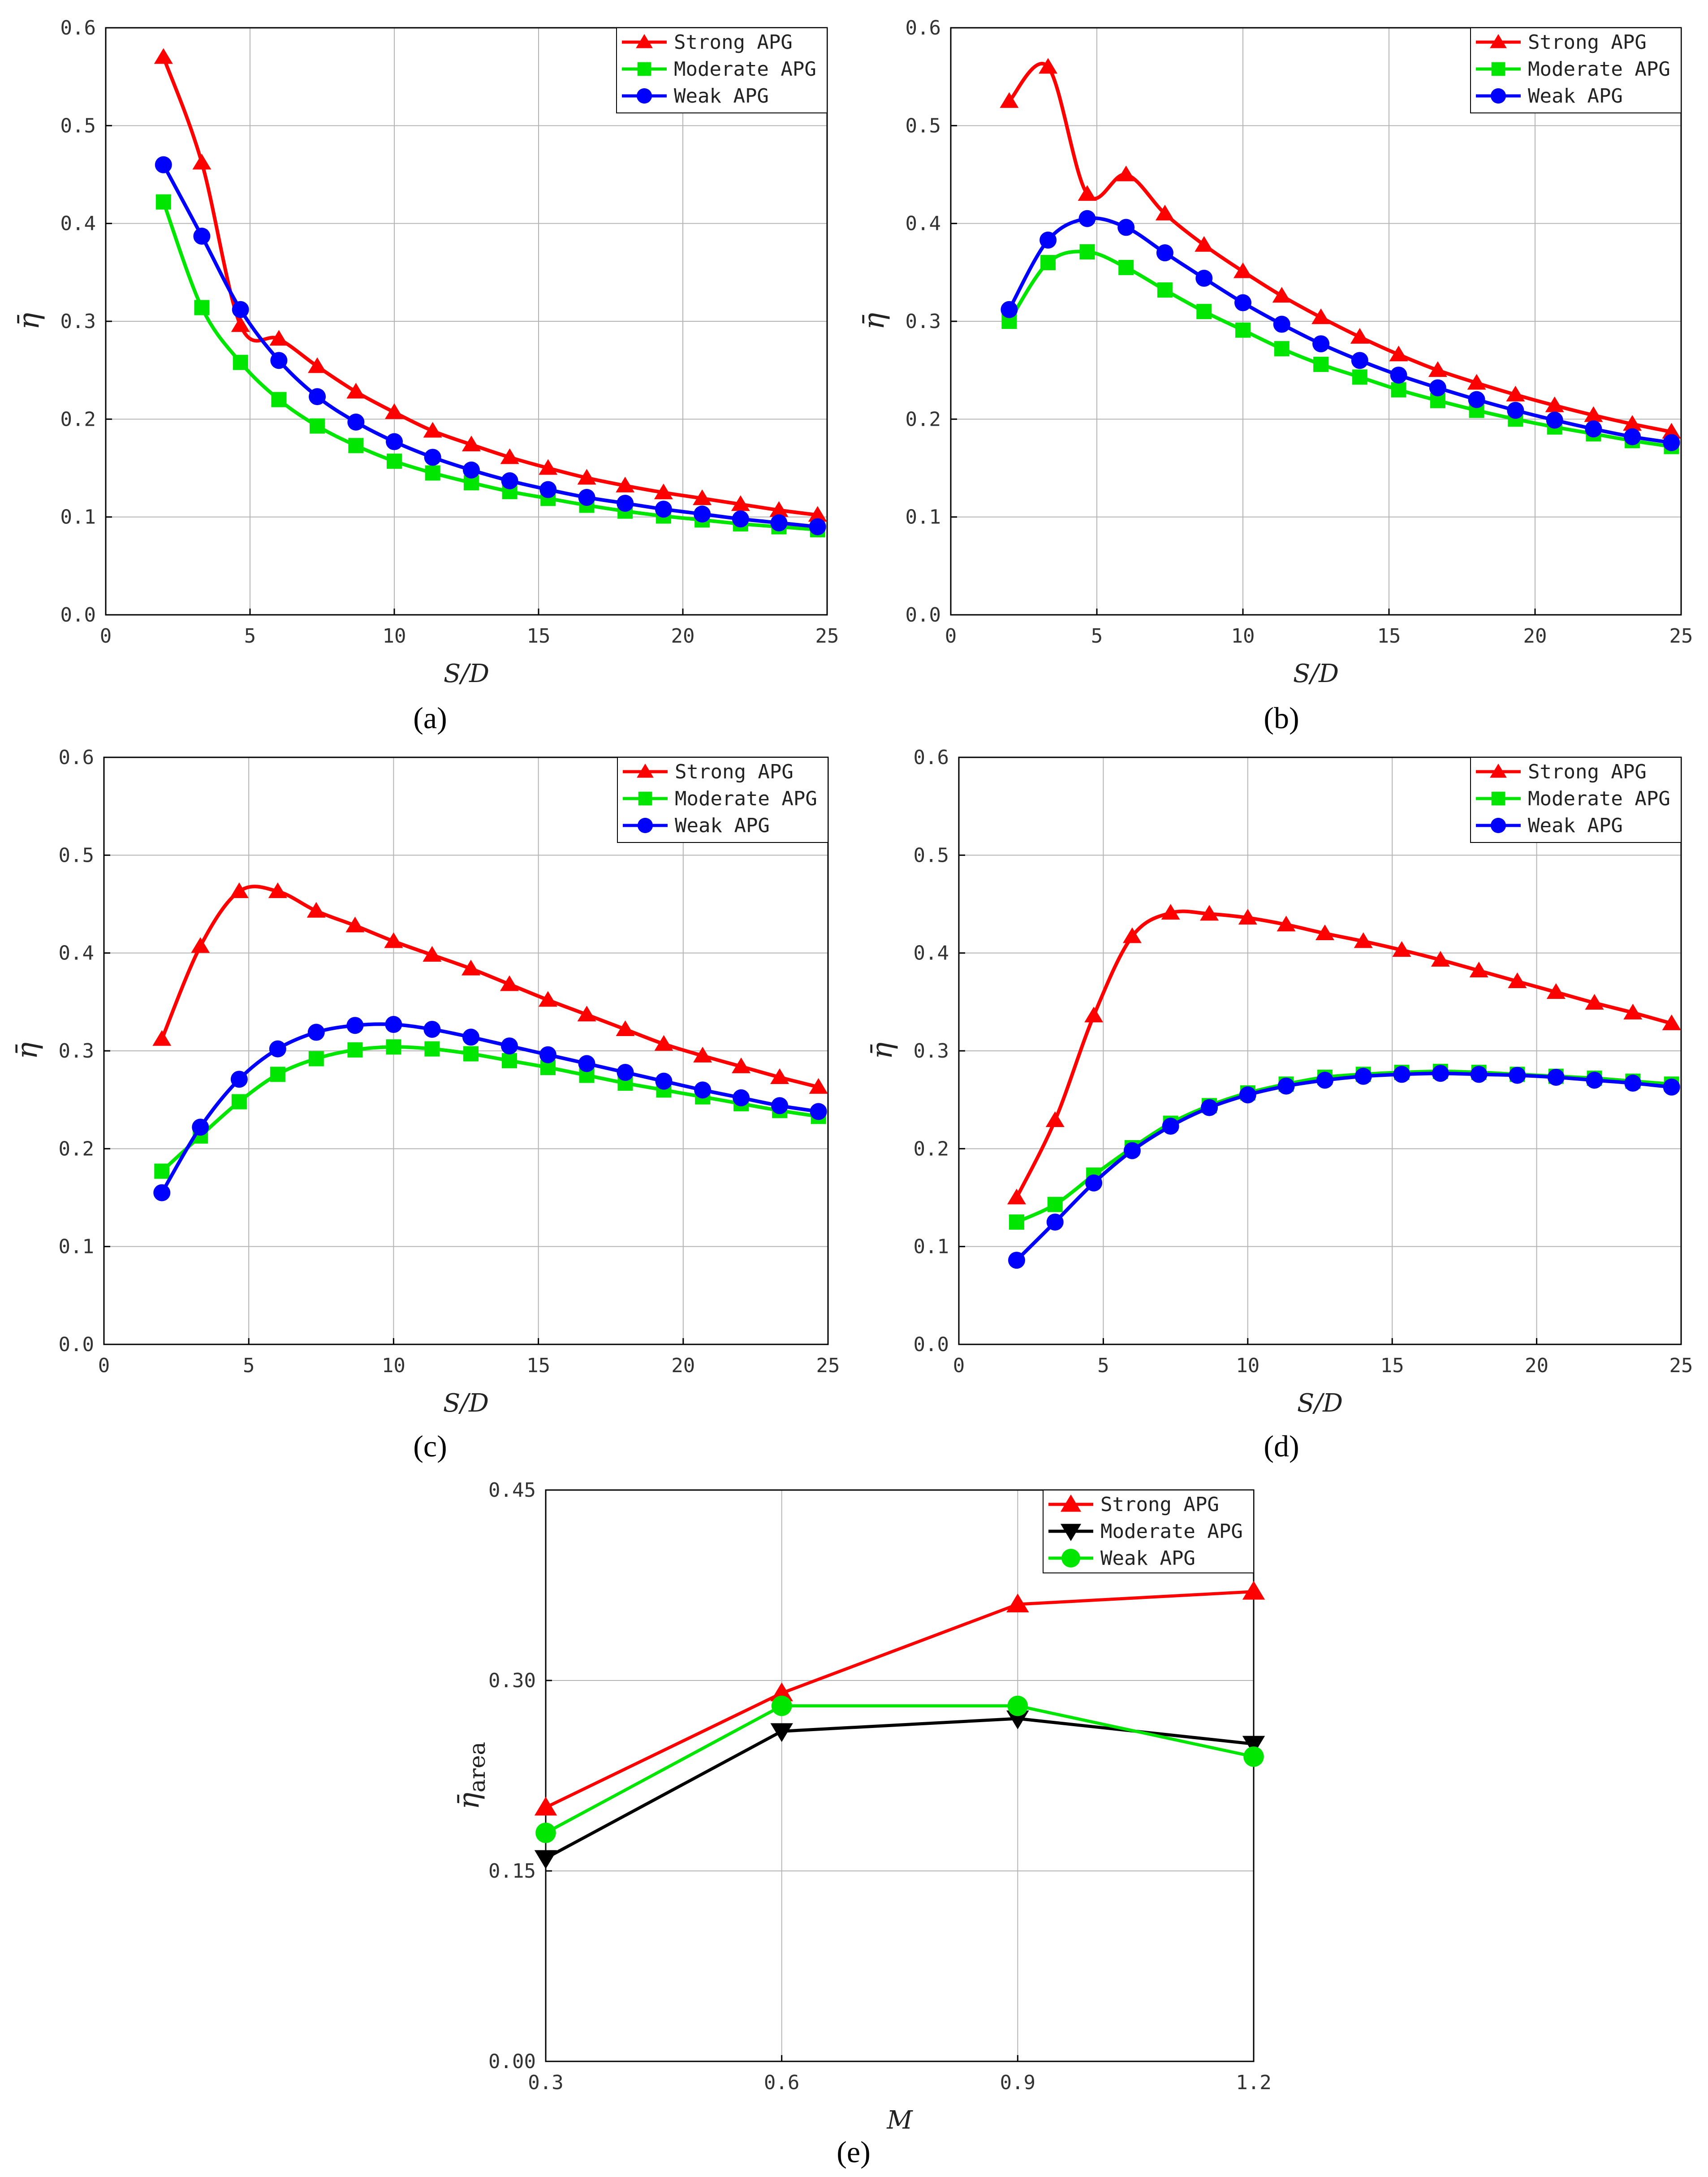 This screenshot has width=1708, height=2177. Describe the element at coordinates (733, 42) in the screenshot. I see `legend-label: Strong APG` at that location.